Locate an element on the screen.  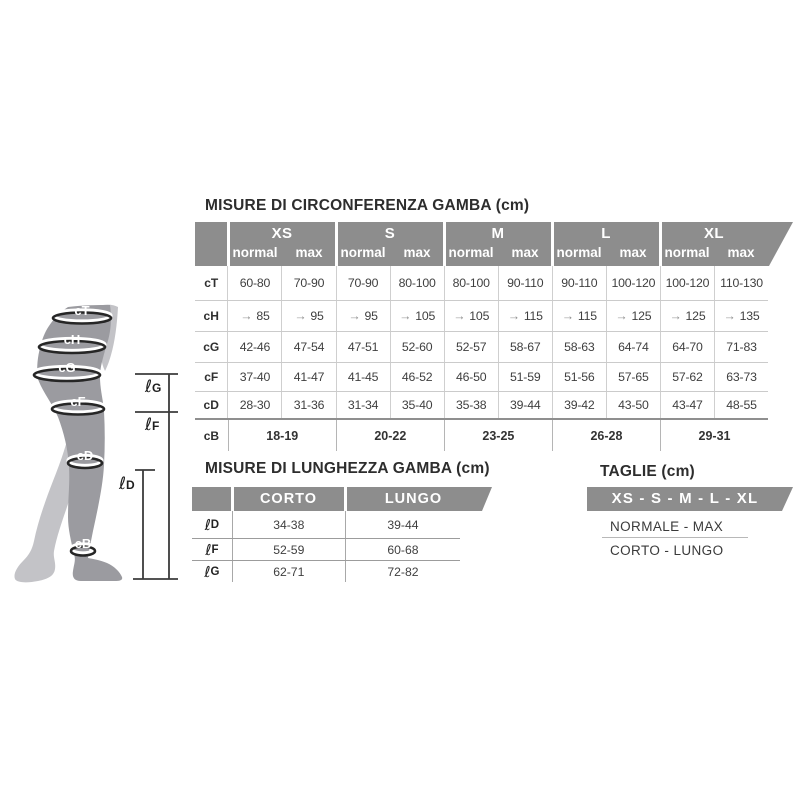
cell: 41-47 is located at coordinates (308, 377).